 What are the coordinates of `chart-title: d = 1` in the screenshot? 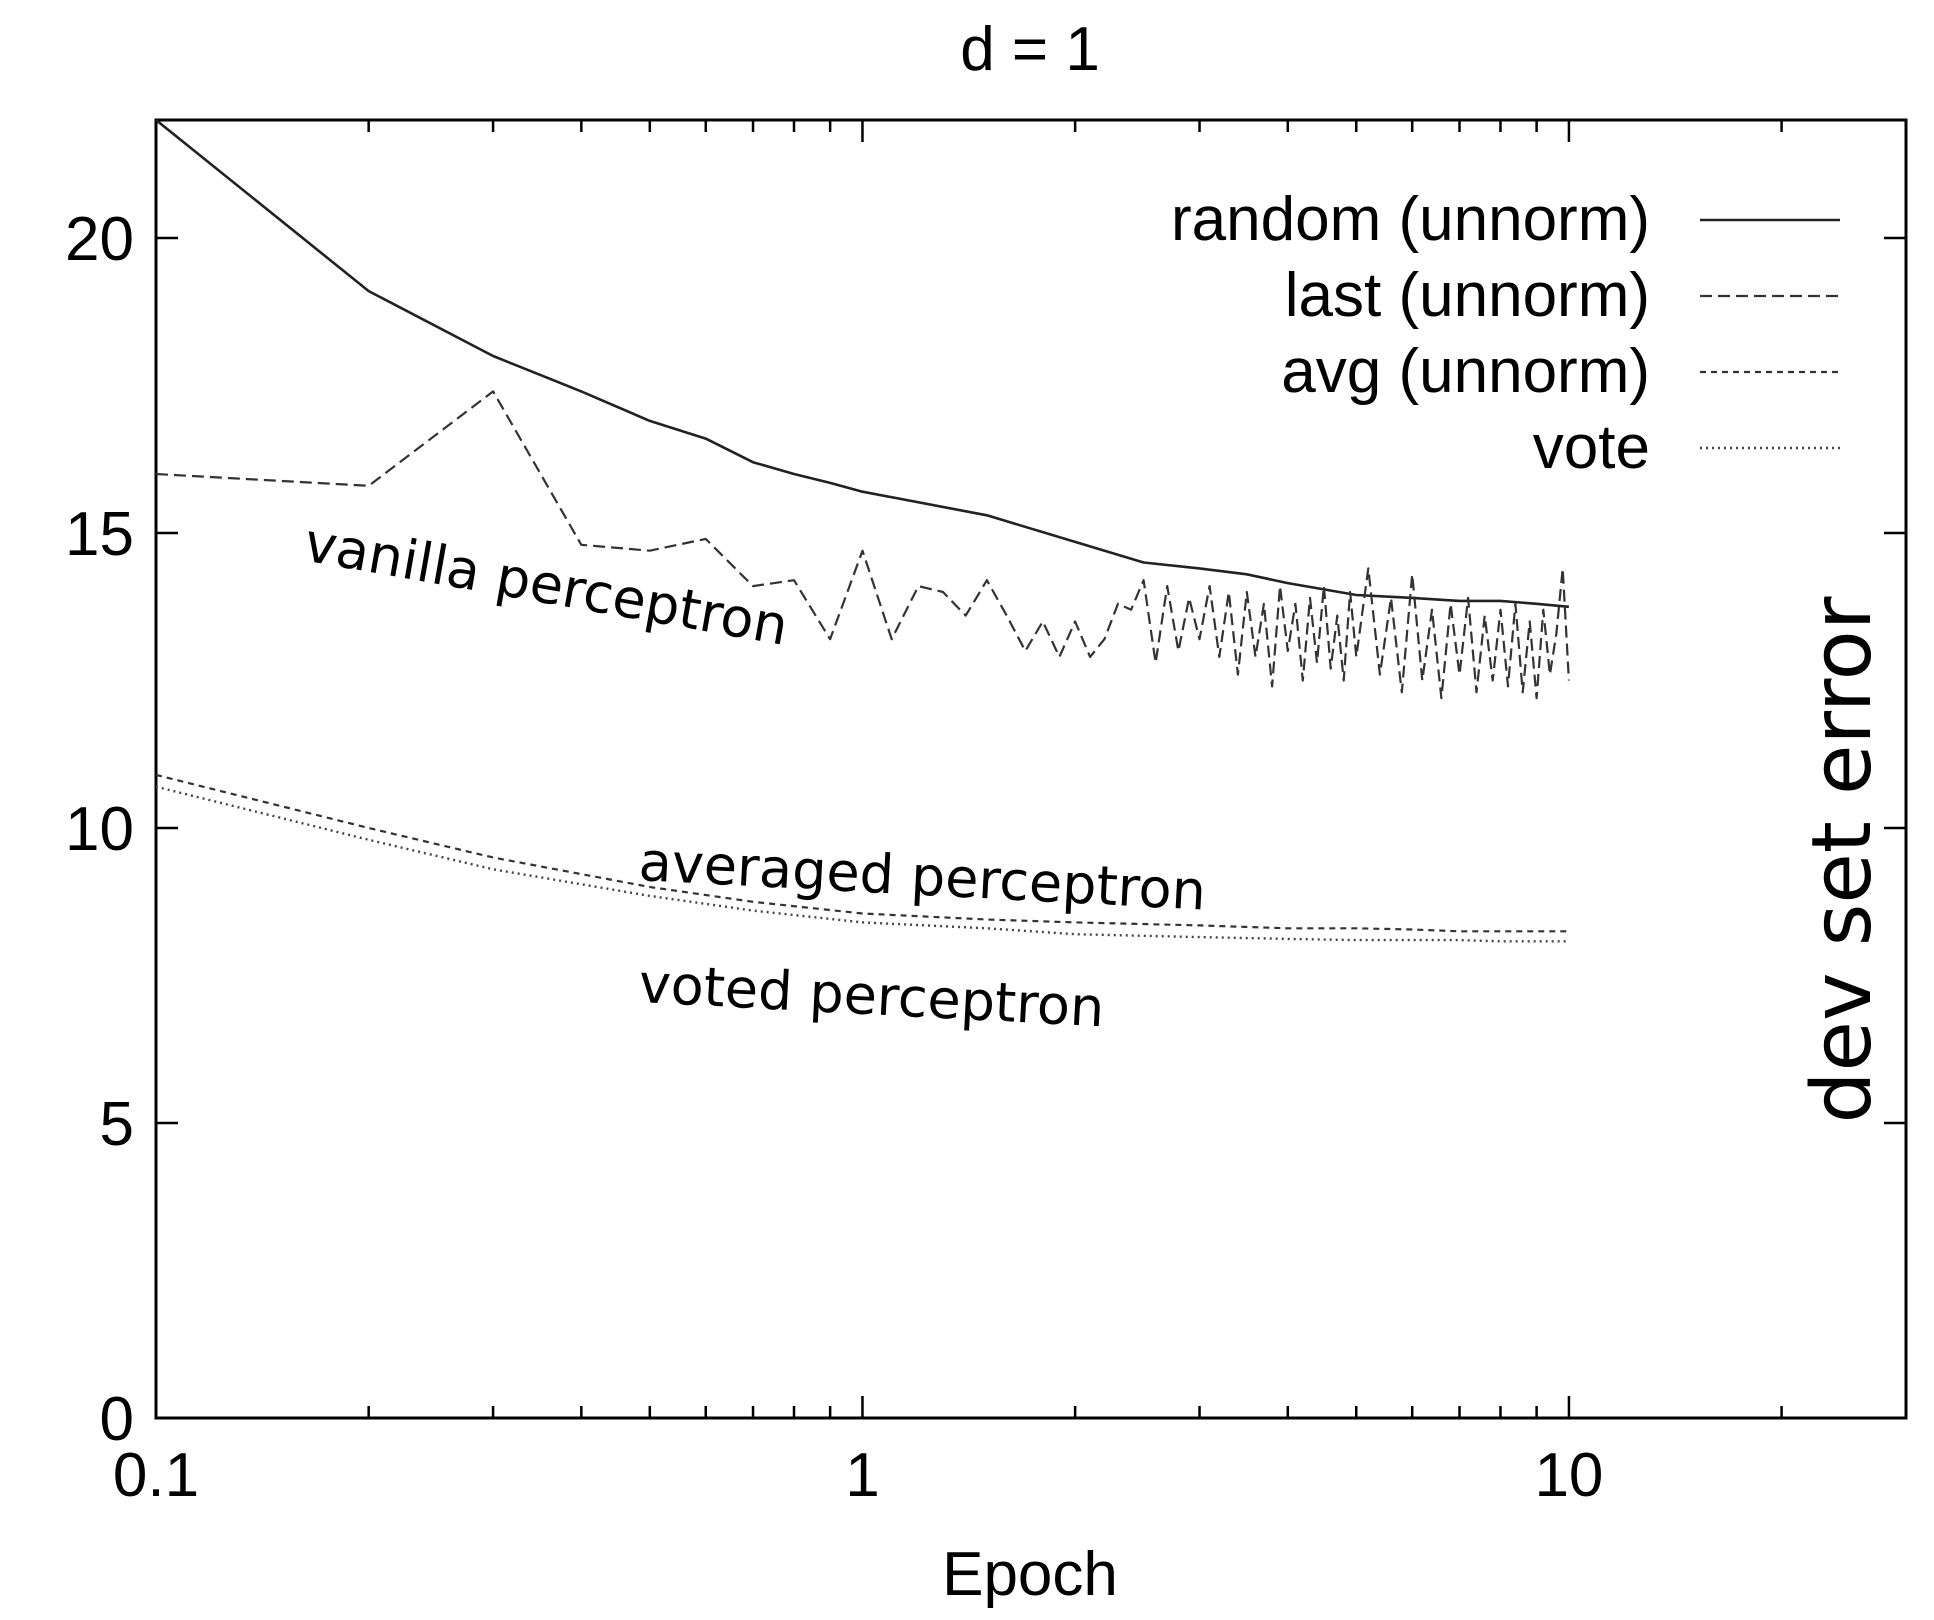 It's located at (1030, 49).